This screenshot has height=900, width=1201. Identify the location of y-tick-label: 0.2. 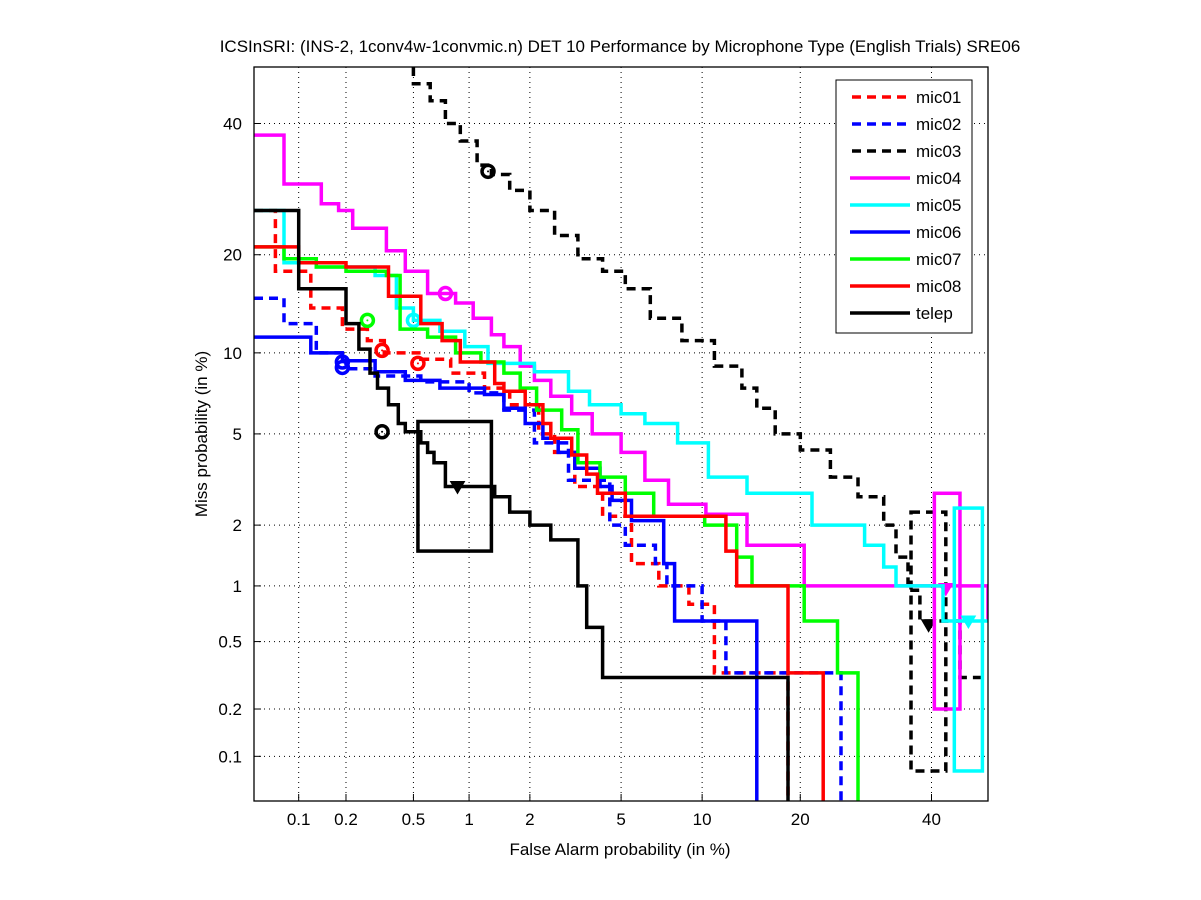
(230, 709).